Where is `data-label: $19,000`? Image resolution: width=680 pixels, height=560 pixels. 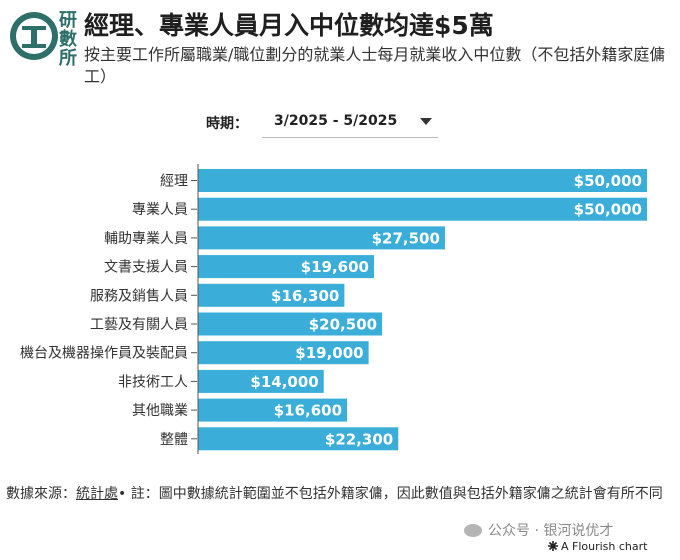 data-label: $19,000 is located at coordinates (329, 353).